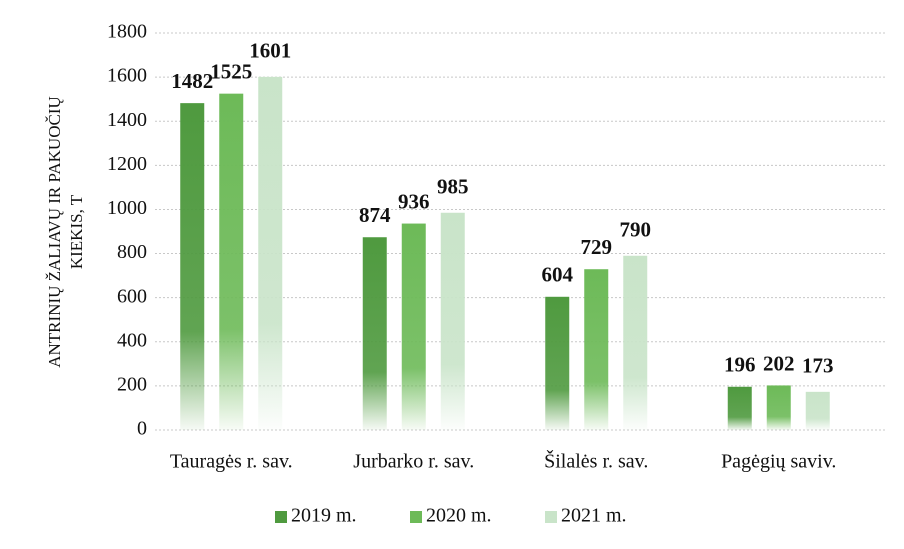 Image resolution: width=904 pixels, height=549 pixels. Describe the element at coordinates (413, 462) in the screenshot. I see `x-tick-label: Jurbarko r. sav.` at that location.